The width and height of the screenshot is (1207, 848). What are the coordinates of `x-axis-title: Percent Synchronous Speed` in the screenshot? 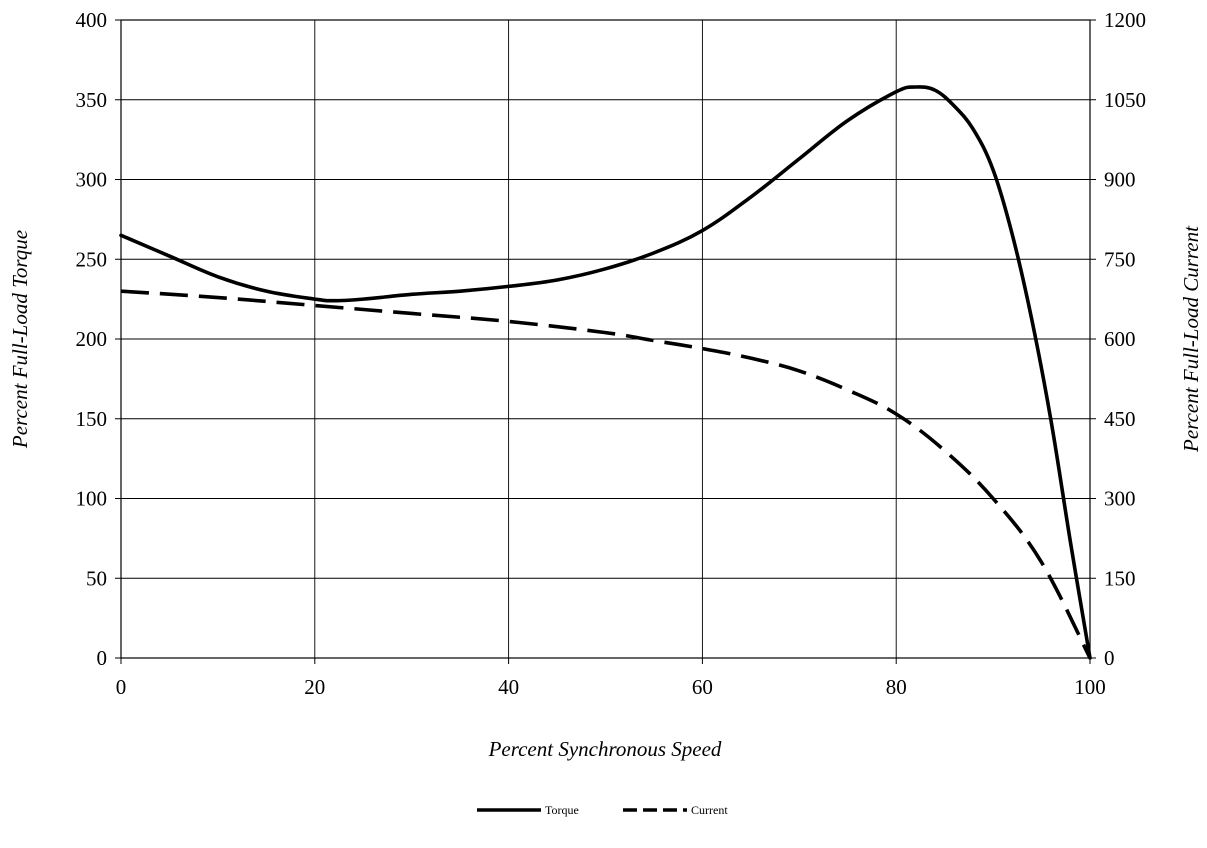 It's located at (605, 749).